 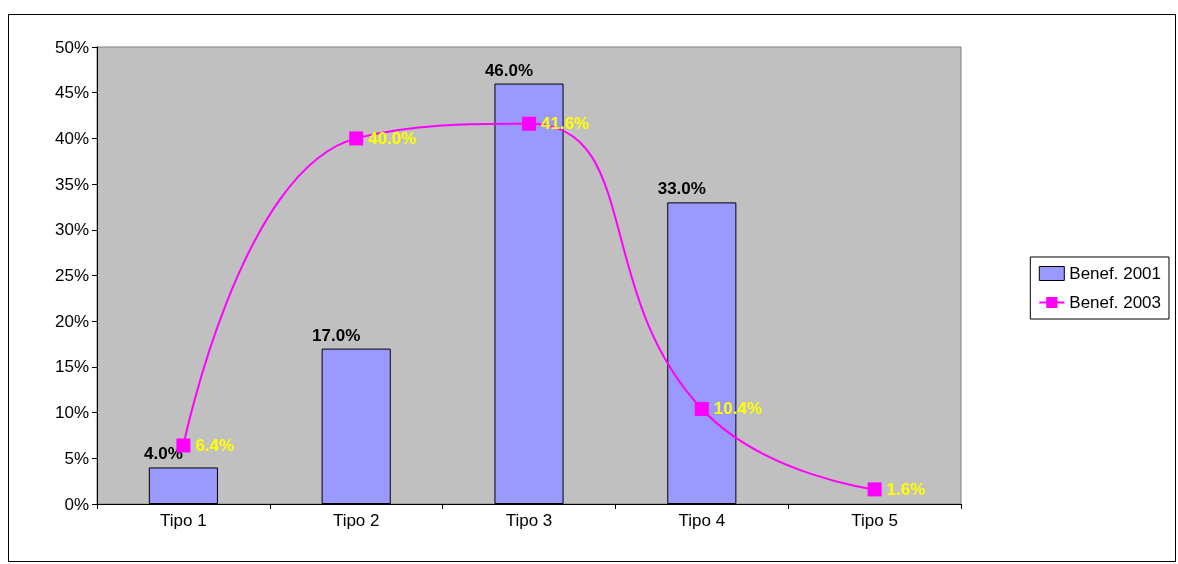 What do you see at coordinates (71, 275) in the screenshot?
I see `y-tick-label: 25%` at bounding box center [71, 275].